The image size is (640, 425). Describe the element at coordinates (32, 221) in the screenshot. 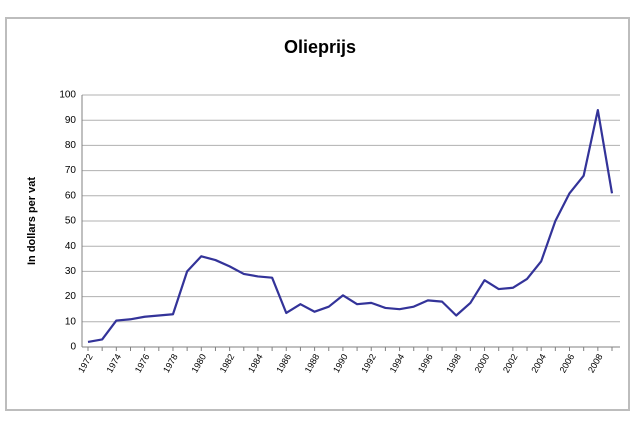

I see `y-axis-label: In dollars per vat` at that location.